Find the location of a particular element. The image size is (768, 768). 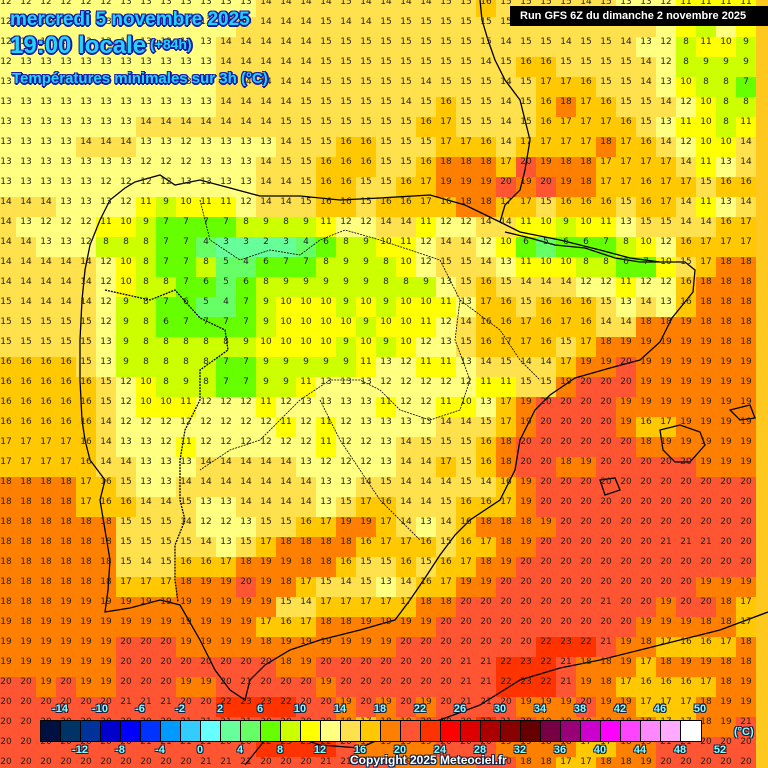

legend-tick-bottom: 8 is located at coordinates (280, 750).